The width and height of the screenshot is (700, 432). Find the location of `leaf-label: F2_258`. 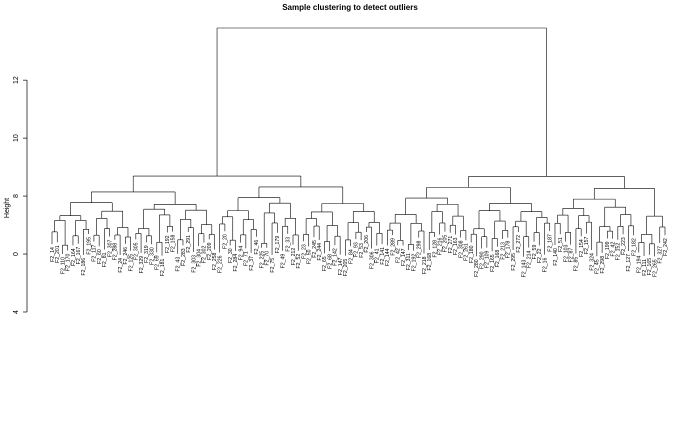

leaf-label: F2_258 is located at coordinates (215, 262).